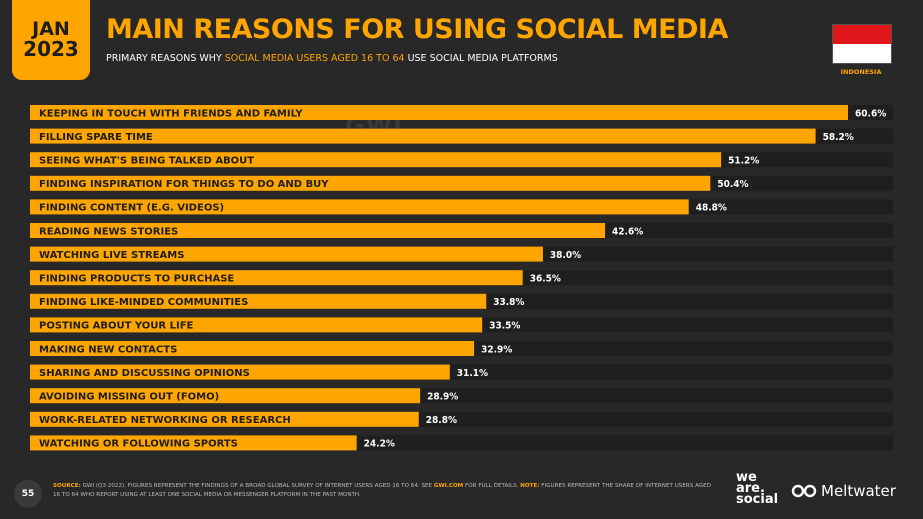  I want to click on value-label: 33.8%, so click(508, 302).